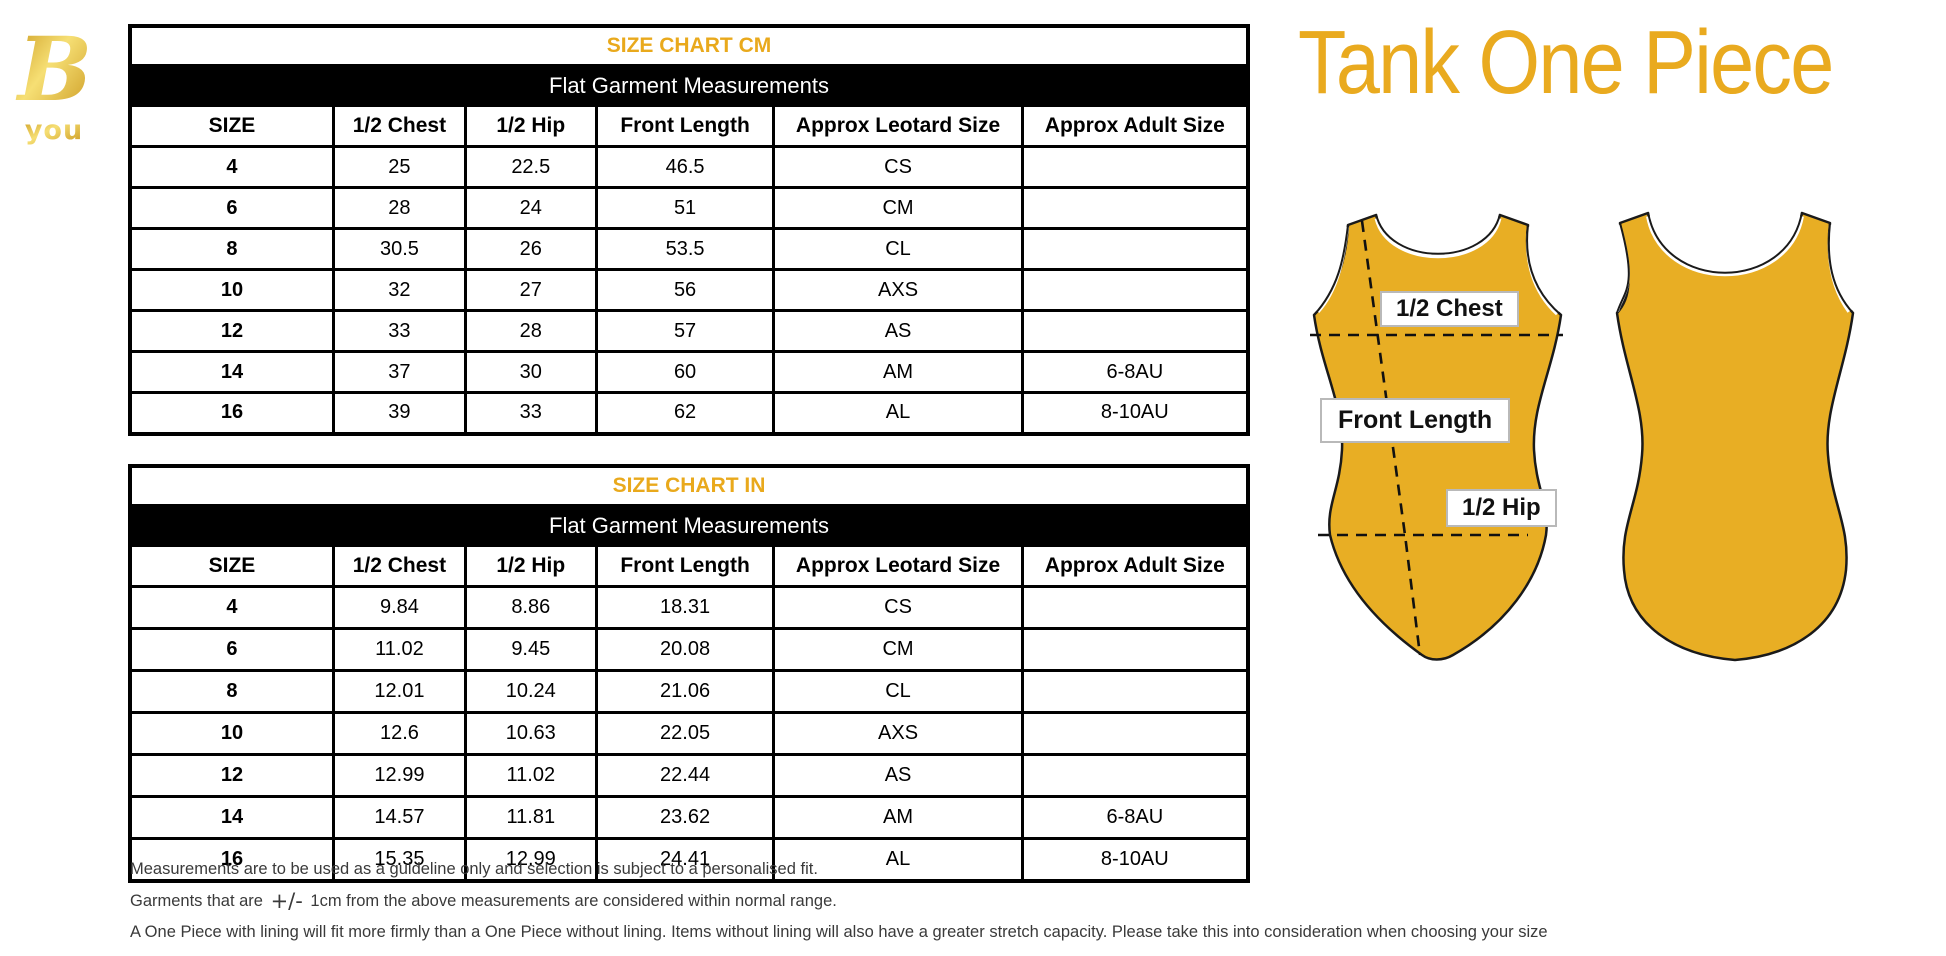 This screenshot has height=956, width=1946. What do you see at coordinates (1501, 508) in the screenshot?
I see `measurement-label-hip: 1/2 Hip` at bounding box center [1501, 508].